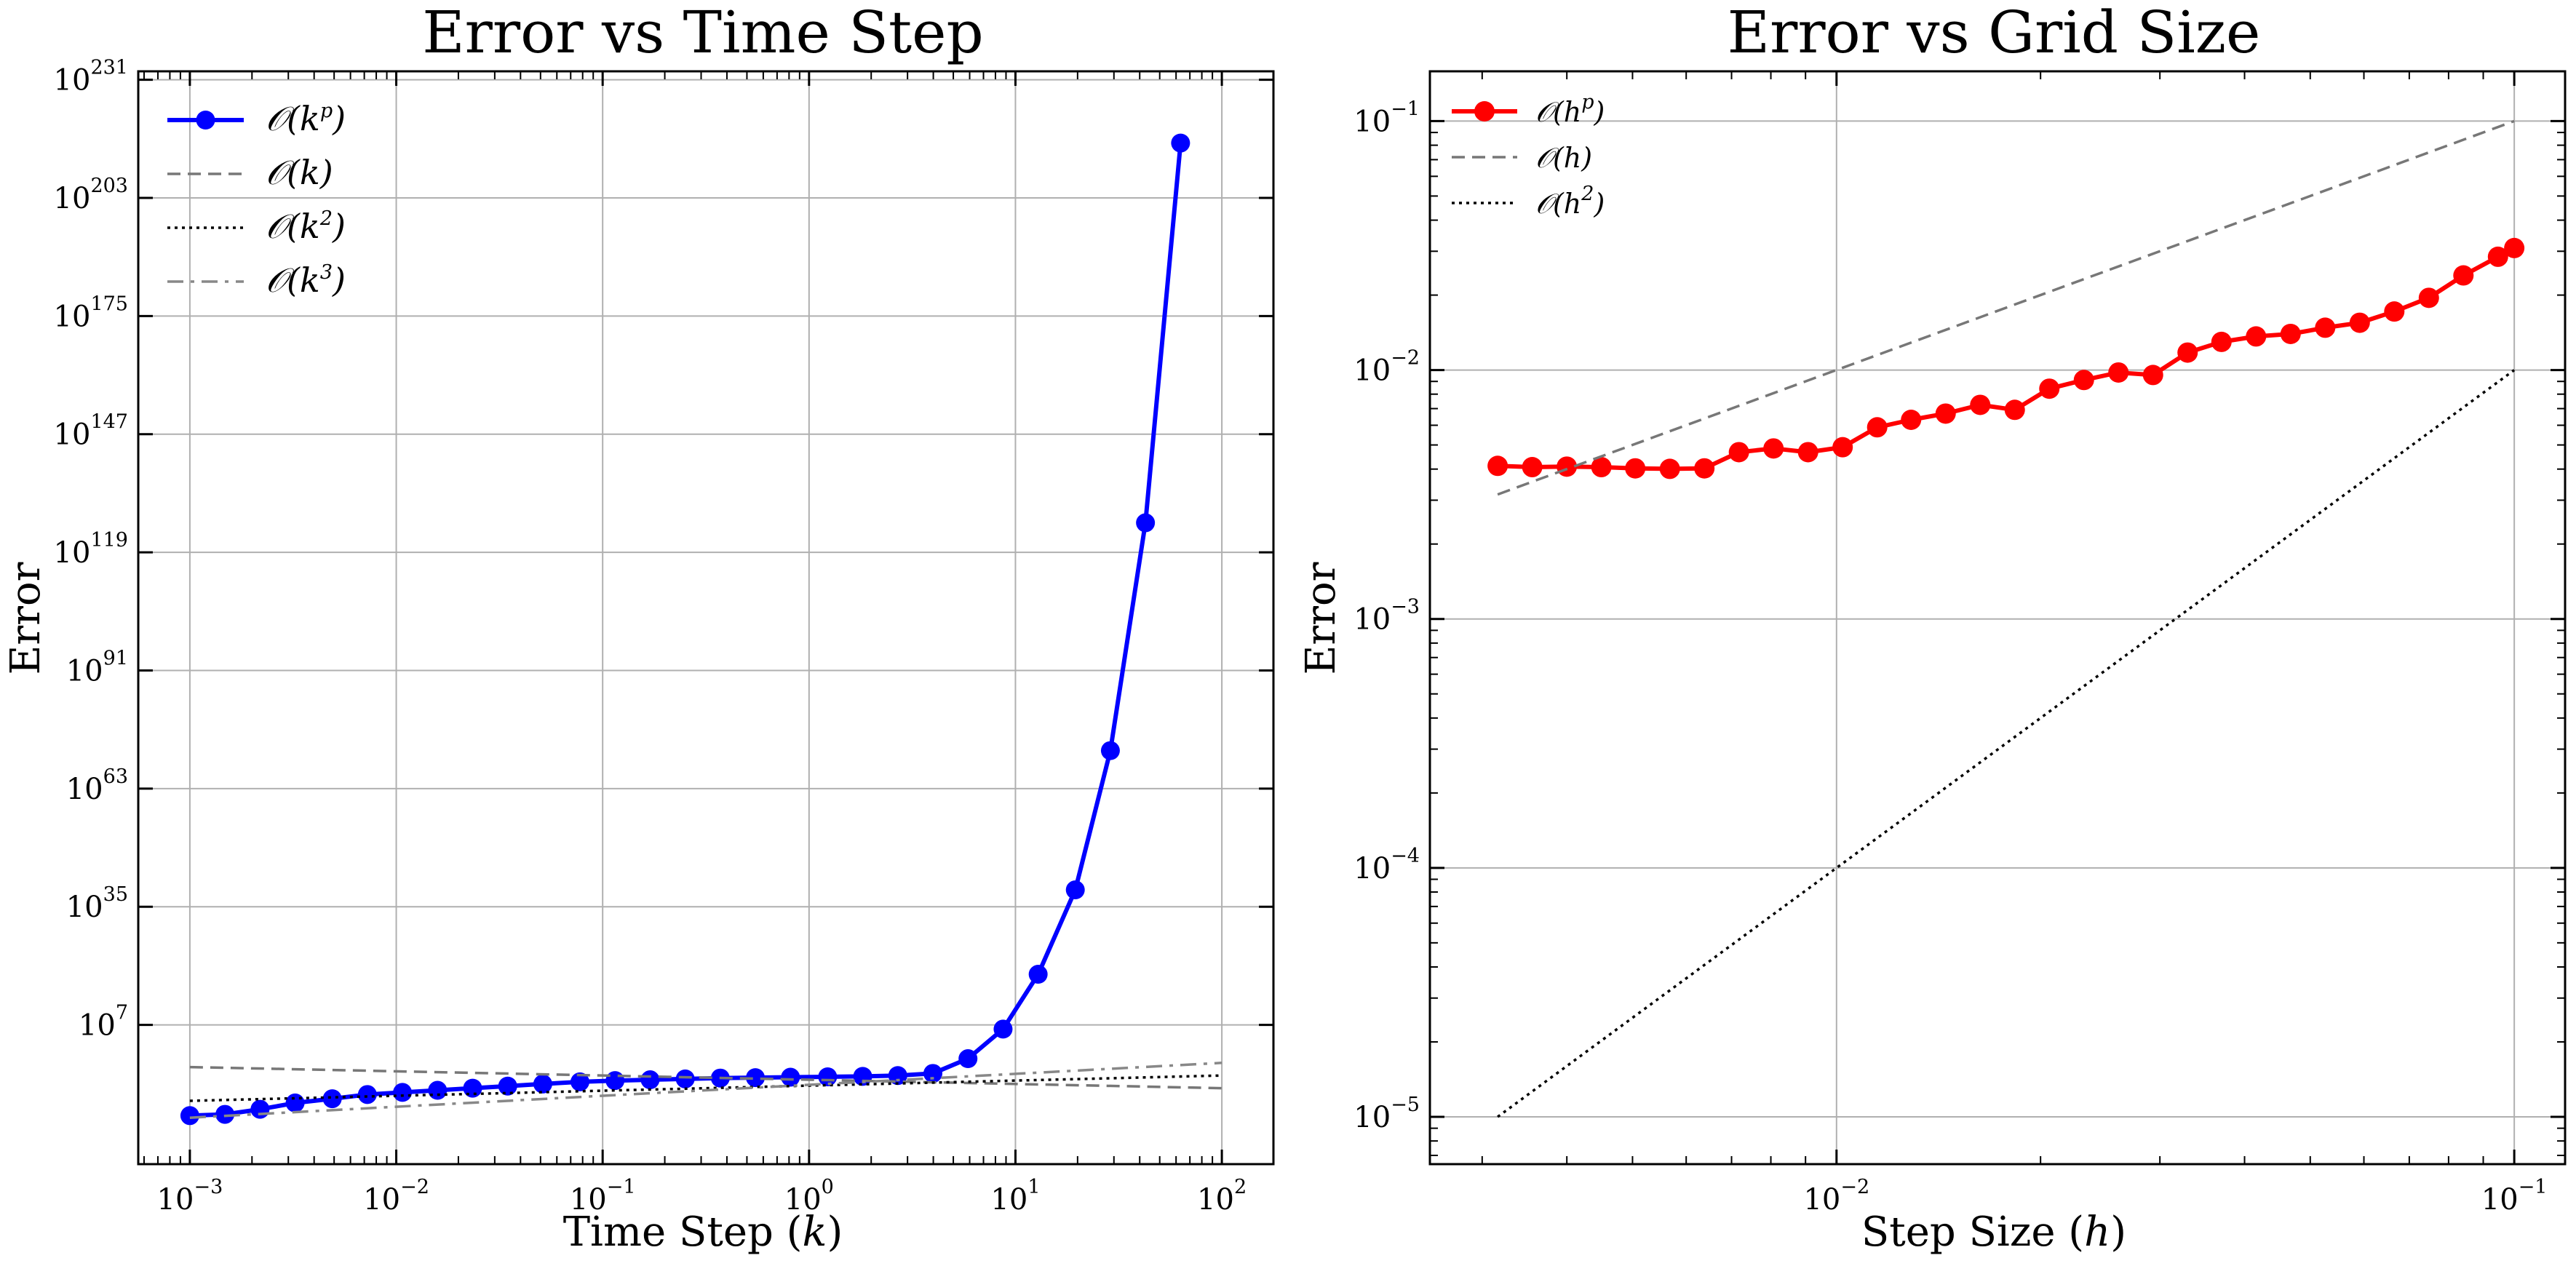 The image size is (2576, 1266). Describe the element at coordinates (1563, 158) in the screenshot. I see `legend-label: 𝒪(h)` at that location.